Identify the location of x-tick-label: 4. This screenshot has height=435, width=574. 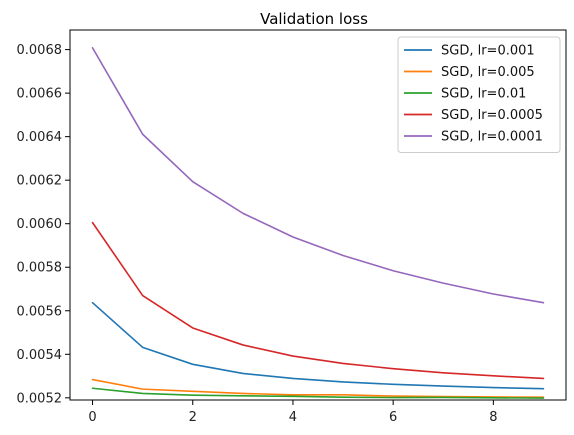
(293, 417).